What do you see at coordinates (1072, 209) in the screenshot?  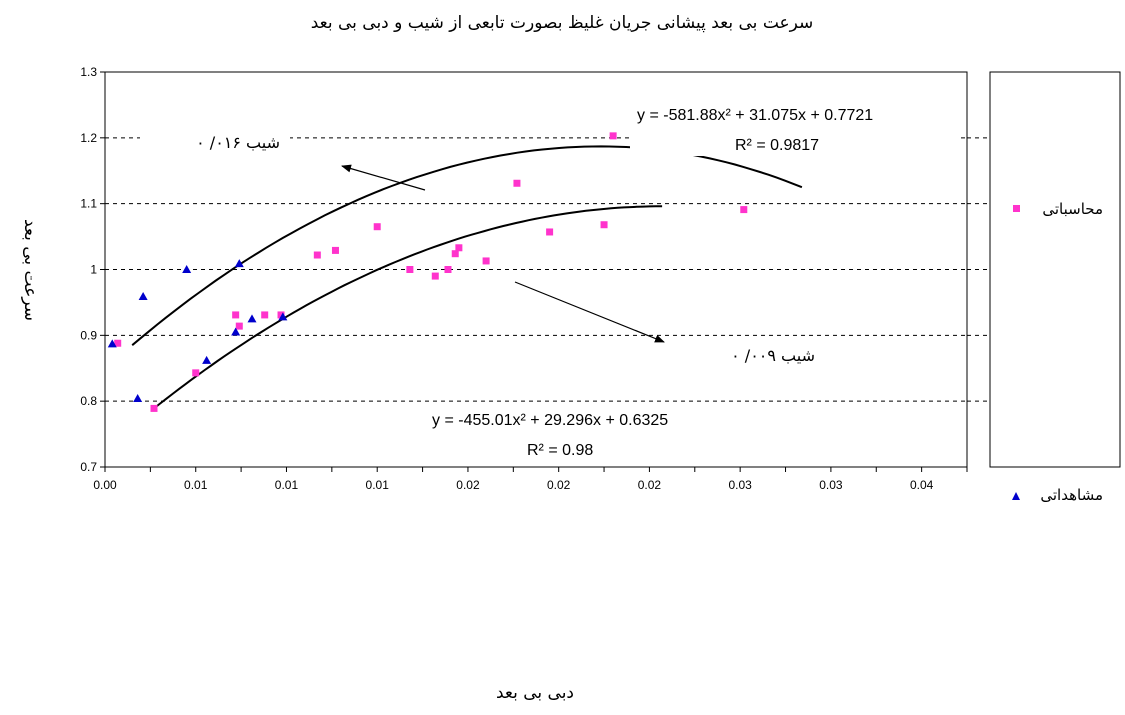 I see `legend-label-calculated: محاسباتی` at bounding box center [1072, 209].